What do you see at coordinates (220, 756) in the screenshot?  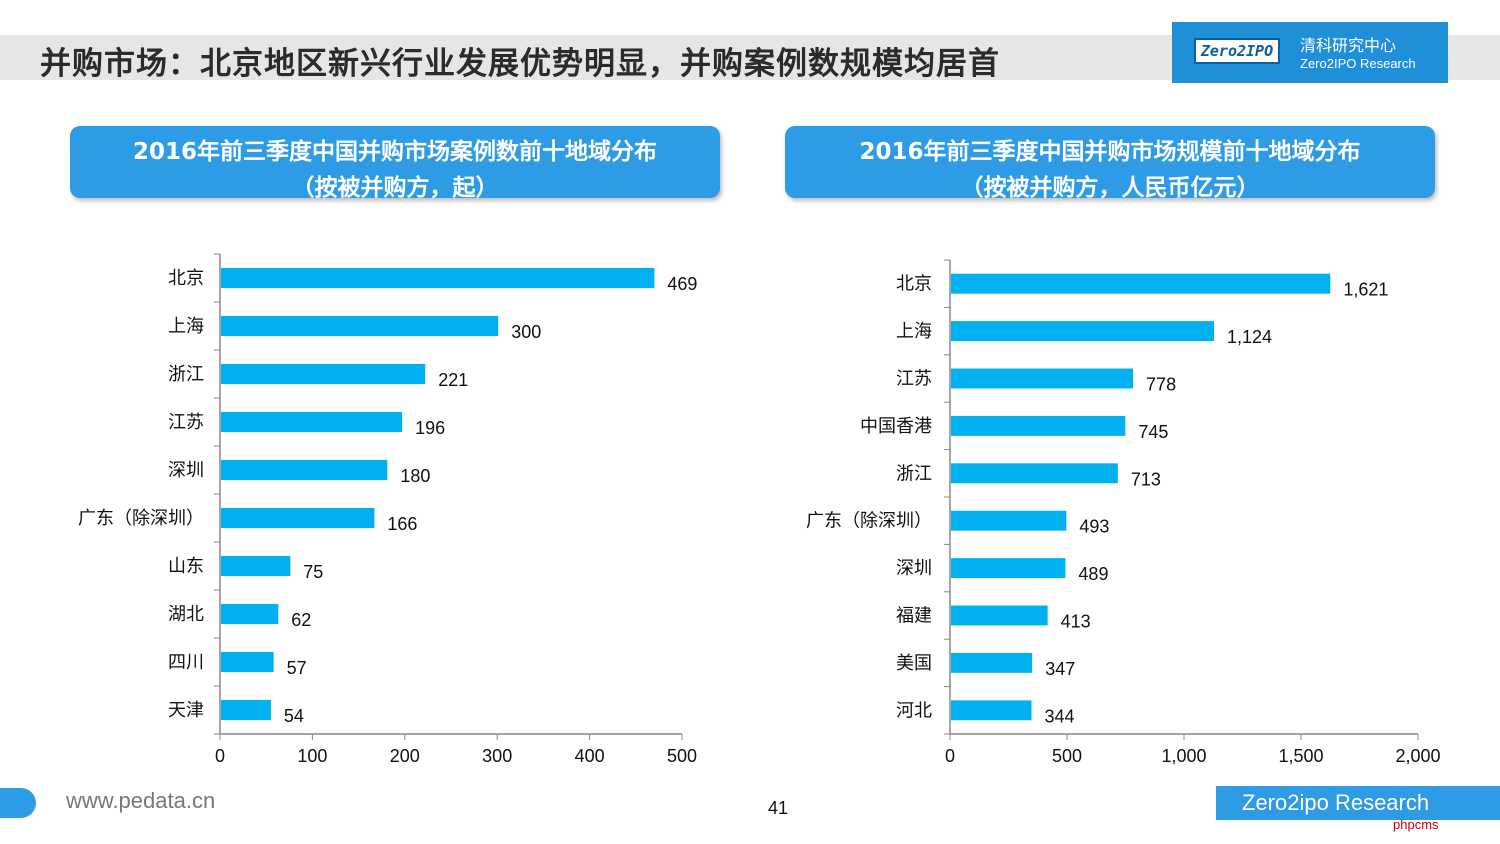 I see `left-x-tick-label: 0` at bounding box center [220, 756].